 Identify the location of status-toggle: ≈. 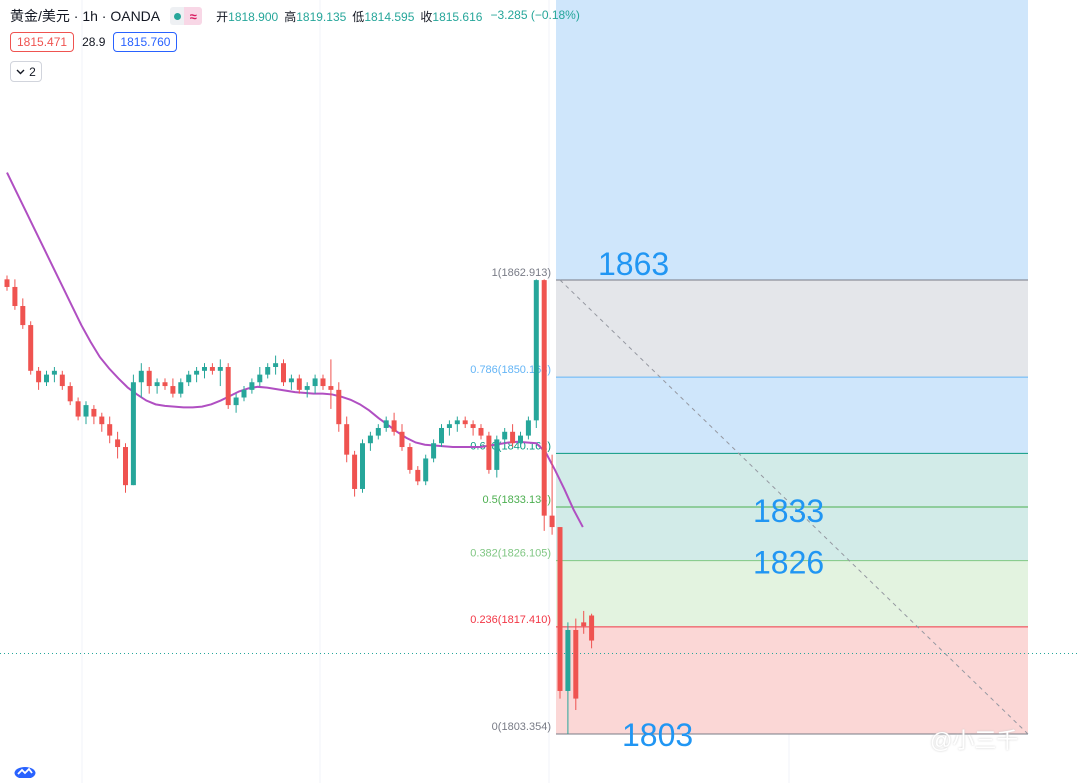
(186, 16).